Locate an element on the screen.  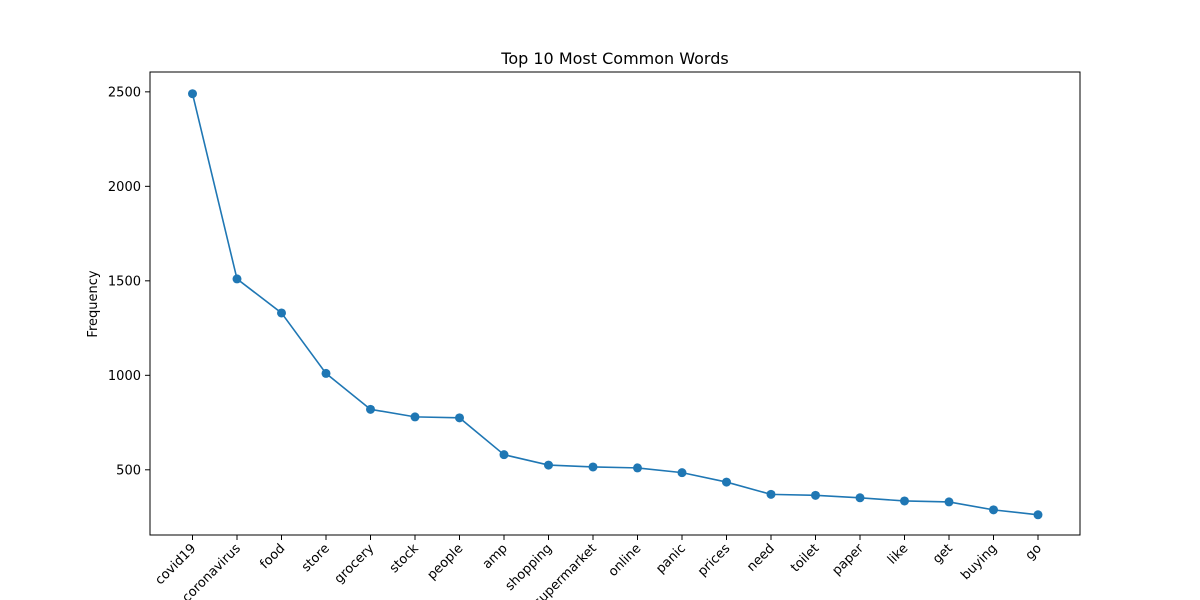
y-axis-label: Frequency is located at coordinates (93, 303).